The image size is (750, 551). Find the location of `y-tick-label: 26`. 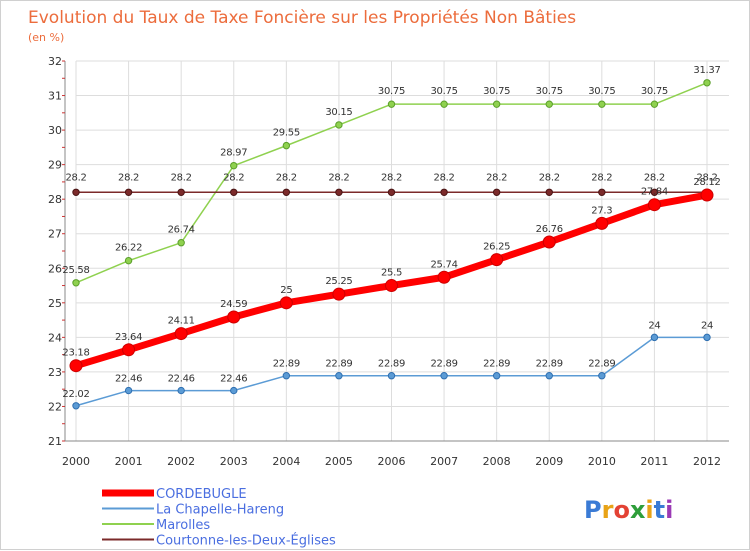

y-tick-label: 26 is located at coordinates (55, 268).